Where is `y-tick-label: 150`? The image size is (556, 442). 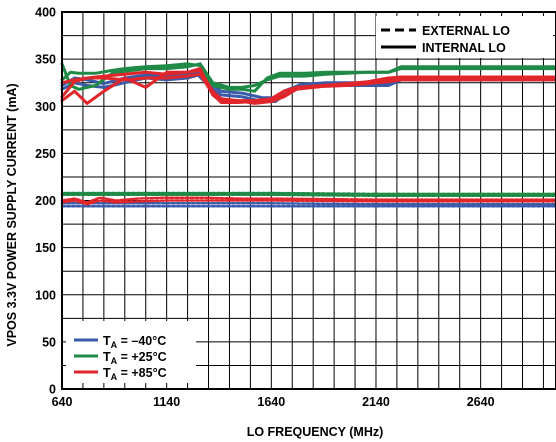
y-tick-label: 150 is located at coordinates (45, 248).